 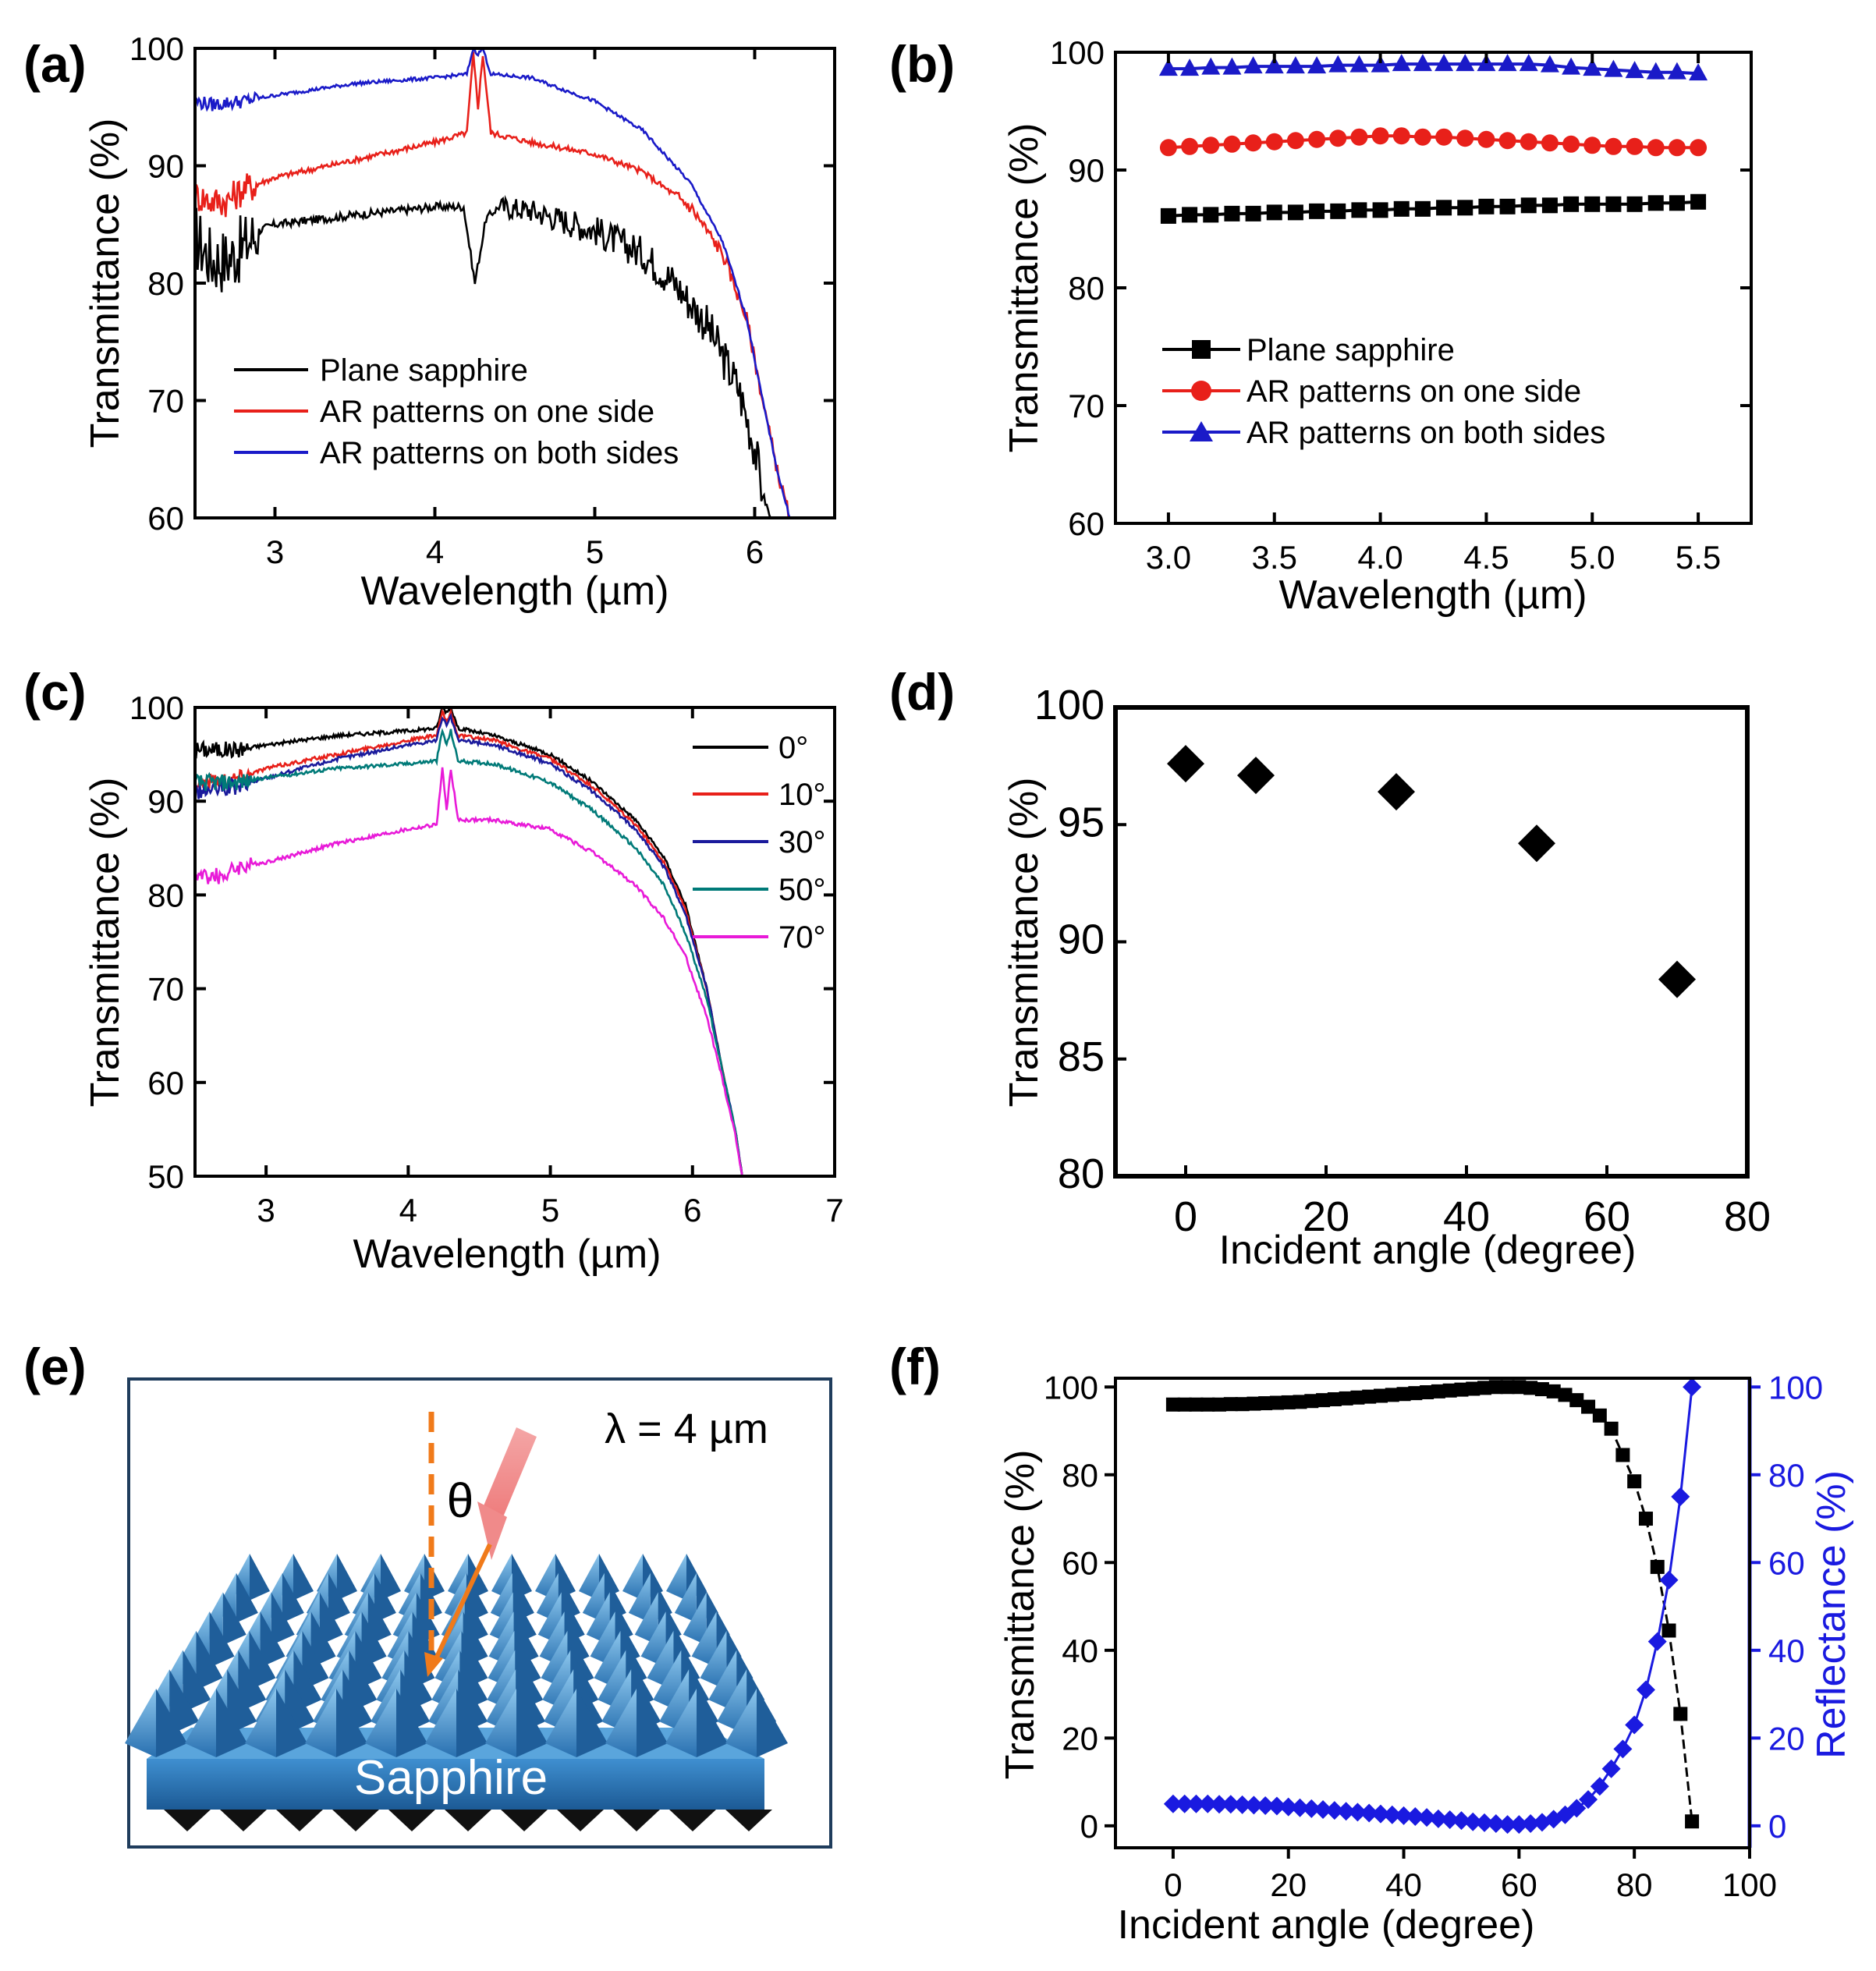 I want to click on legend-b-both-sides: AR patterns on both sides, so click(x=1426, y=433).